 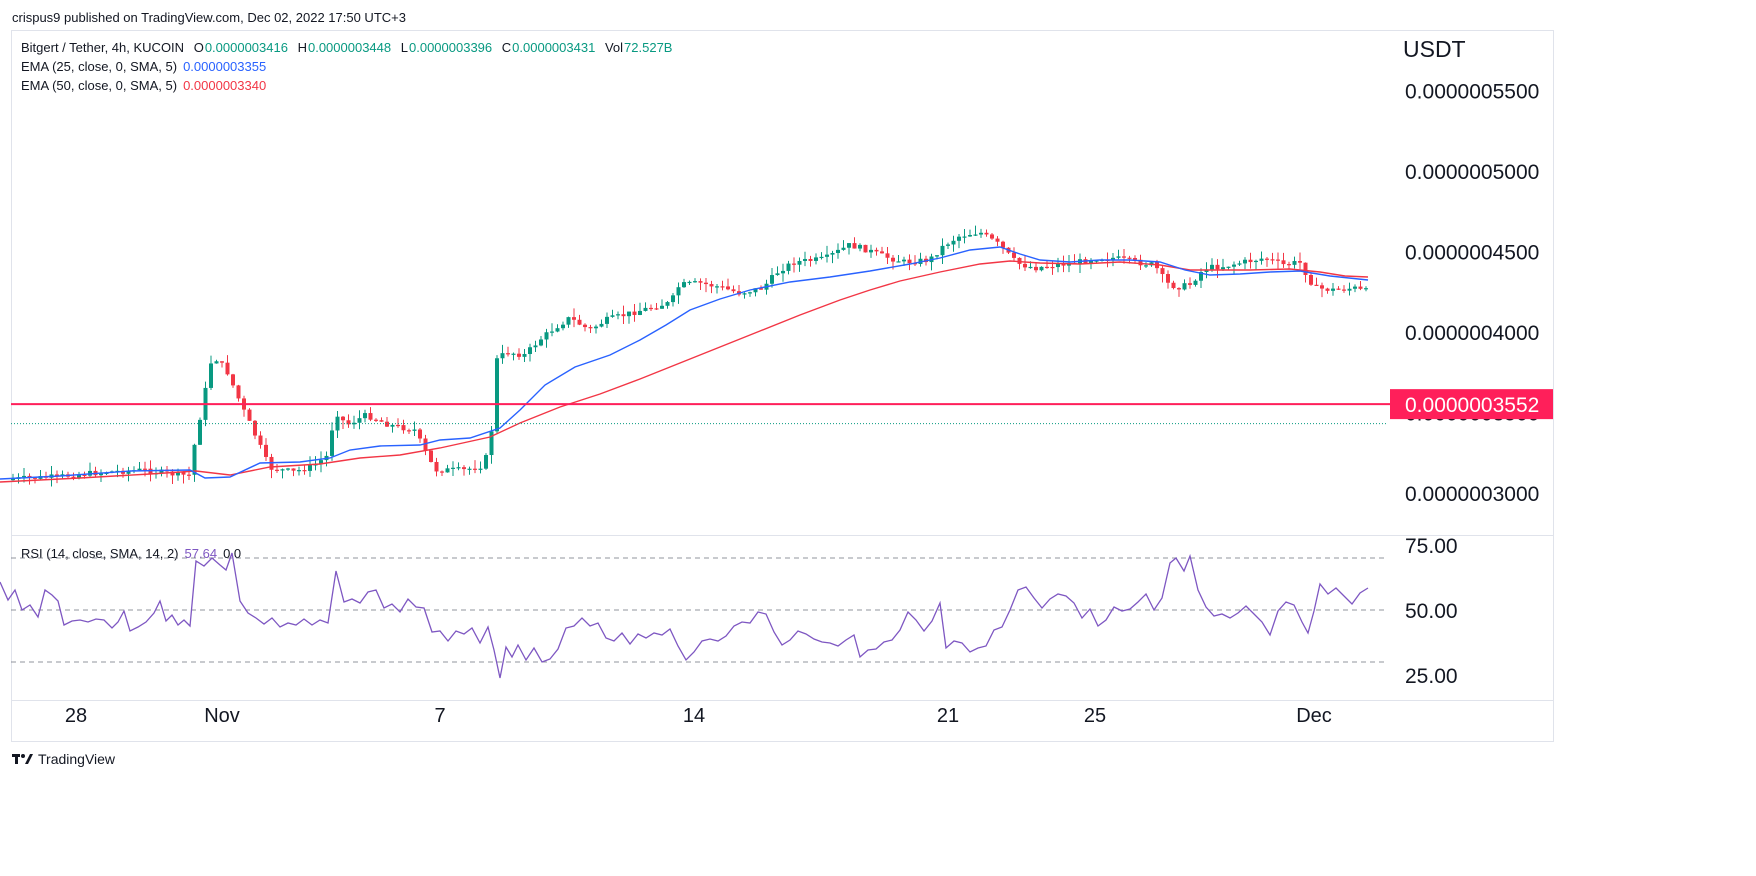 What do you see at coordinates (103, 47) in the screenshot?
I see `symbol-label: Bitgert / Tether, 4h, KUCOIN` at bounding box center [103, 47].